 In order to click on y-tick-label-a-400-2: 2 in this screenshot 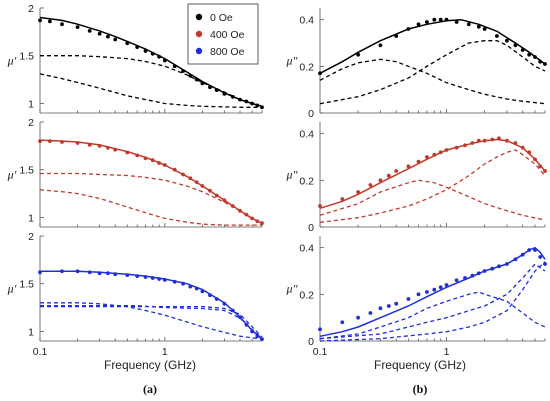, I will do `click(31, 123)`.